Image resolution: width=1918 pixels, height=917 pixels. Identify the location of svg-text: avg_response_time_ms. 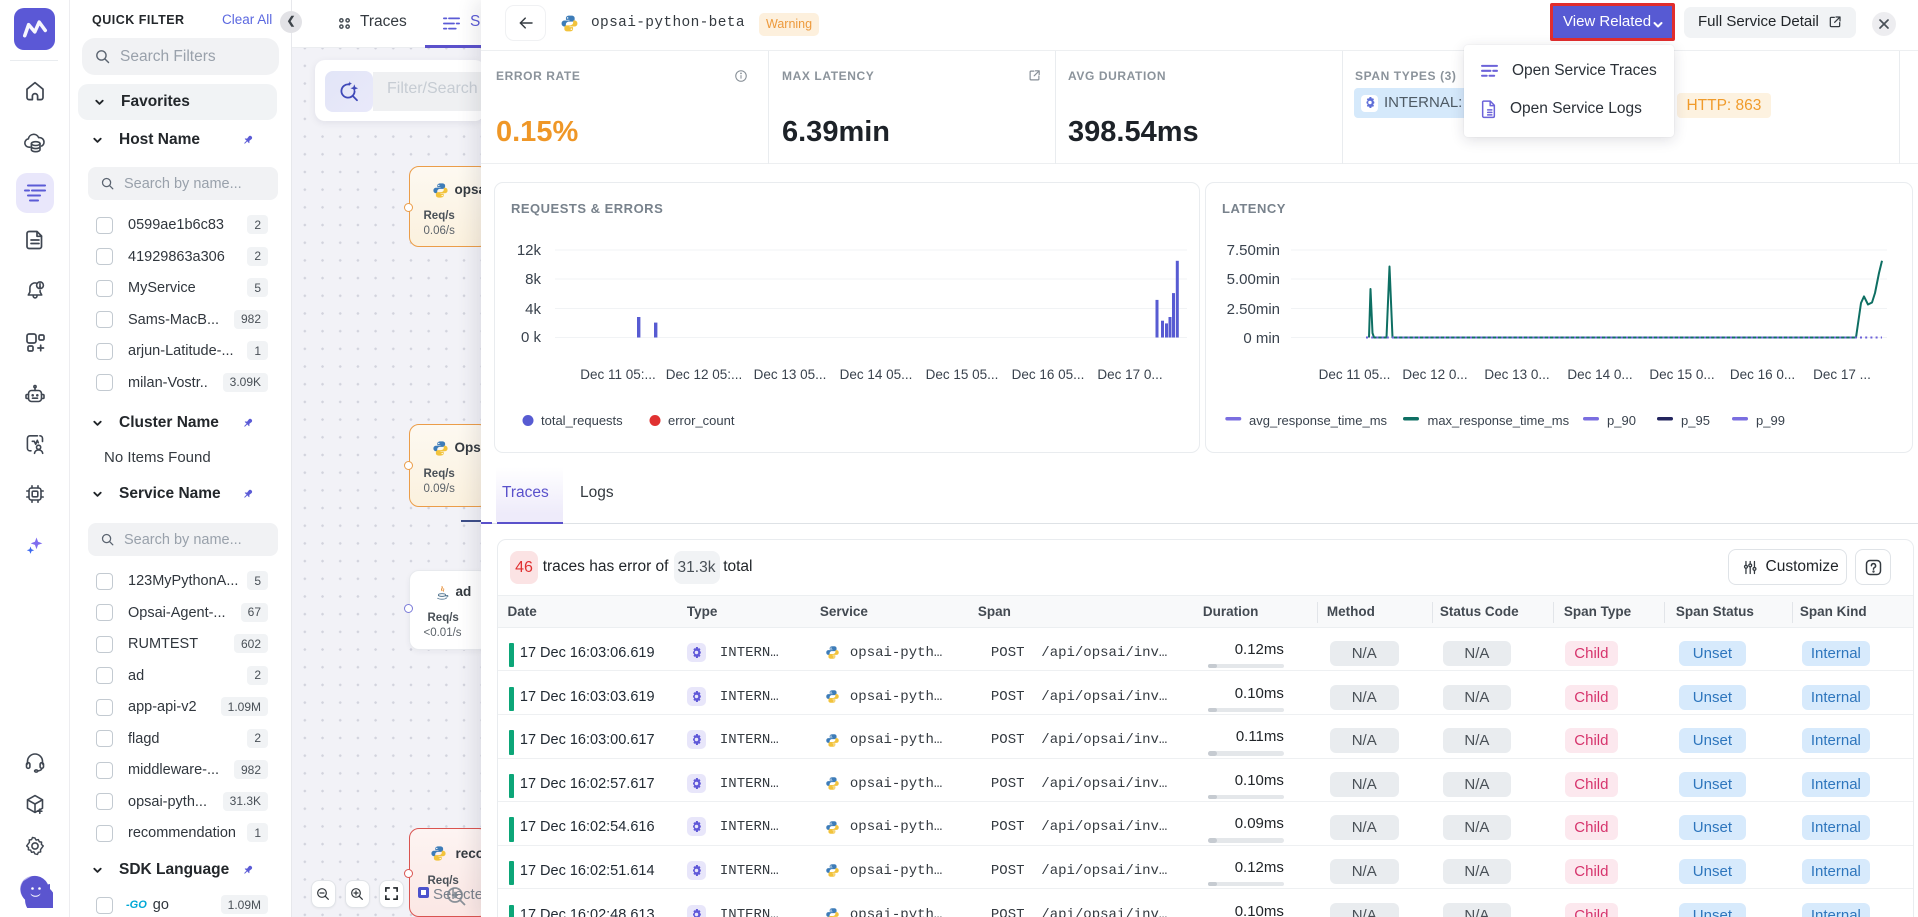
(1318, 420).